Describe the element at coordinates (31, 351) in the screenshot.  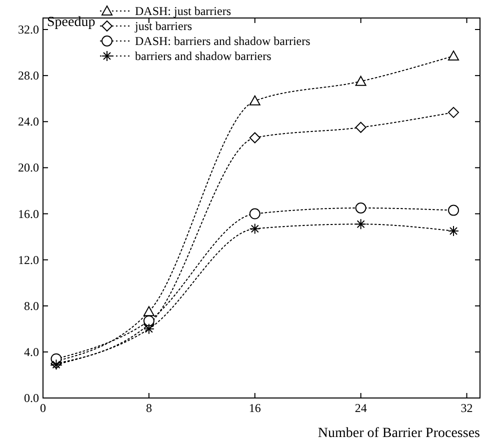
I see `y-tick-label: 4.0` at that location.